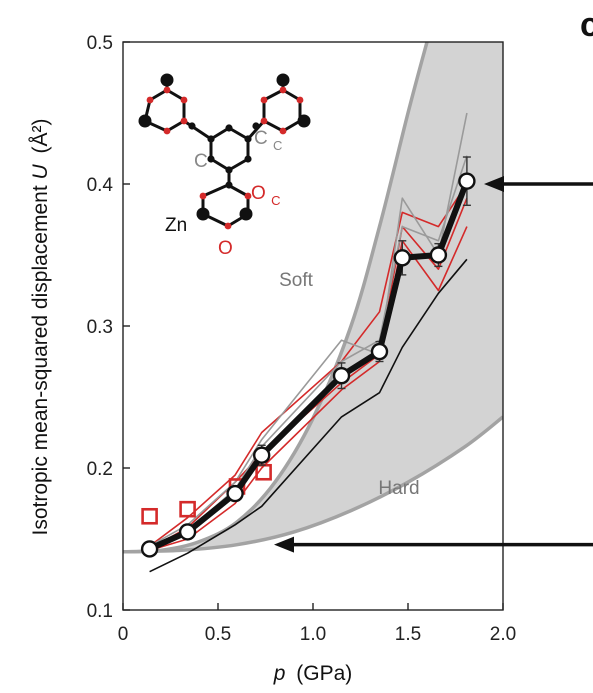 This screenshot has width=593, height=693. What do you see at coordinates (100, 611) in the screenshot?
I see `y-tick-label: 0.1` at bounding box center [100, 611].